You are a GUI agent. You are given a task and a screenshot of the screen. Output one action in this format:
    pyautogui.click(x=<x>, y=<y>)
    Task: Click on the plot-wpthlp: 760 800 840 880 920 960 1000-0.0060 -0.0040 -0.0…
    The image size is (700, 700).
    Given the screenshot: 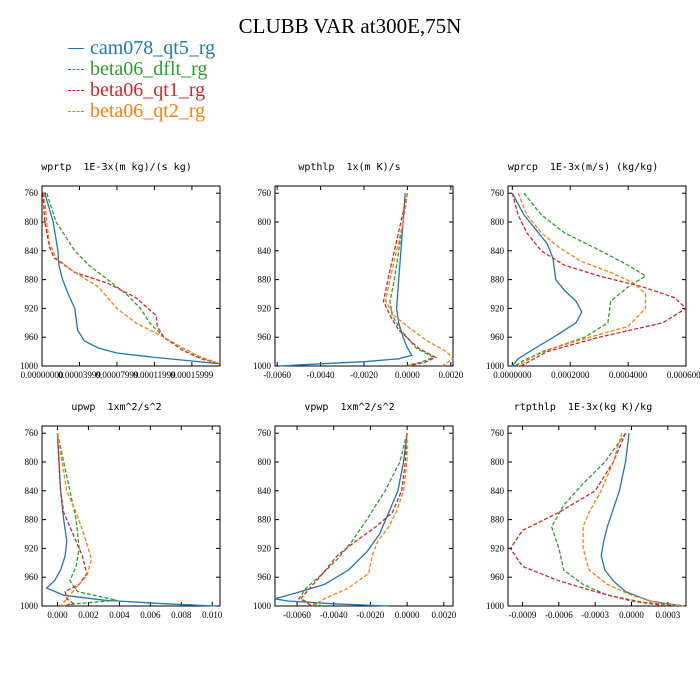 What is the action you would take?
    pyautogui.click(x=358, y=282)
    